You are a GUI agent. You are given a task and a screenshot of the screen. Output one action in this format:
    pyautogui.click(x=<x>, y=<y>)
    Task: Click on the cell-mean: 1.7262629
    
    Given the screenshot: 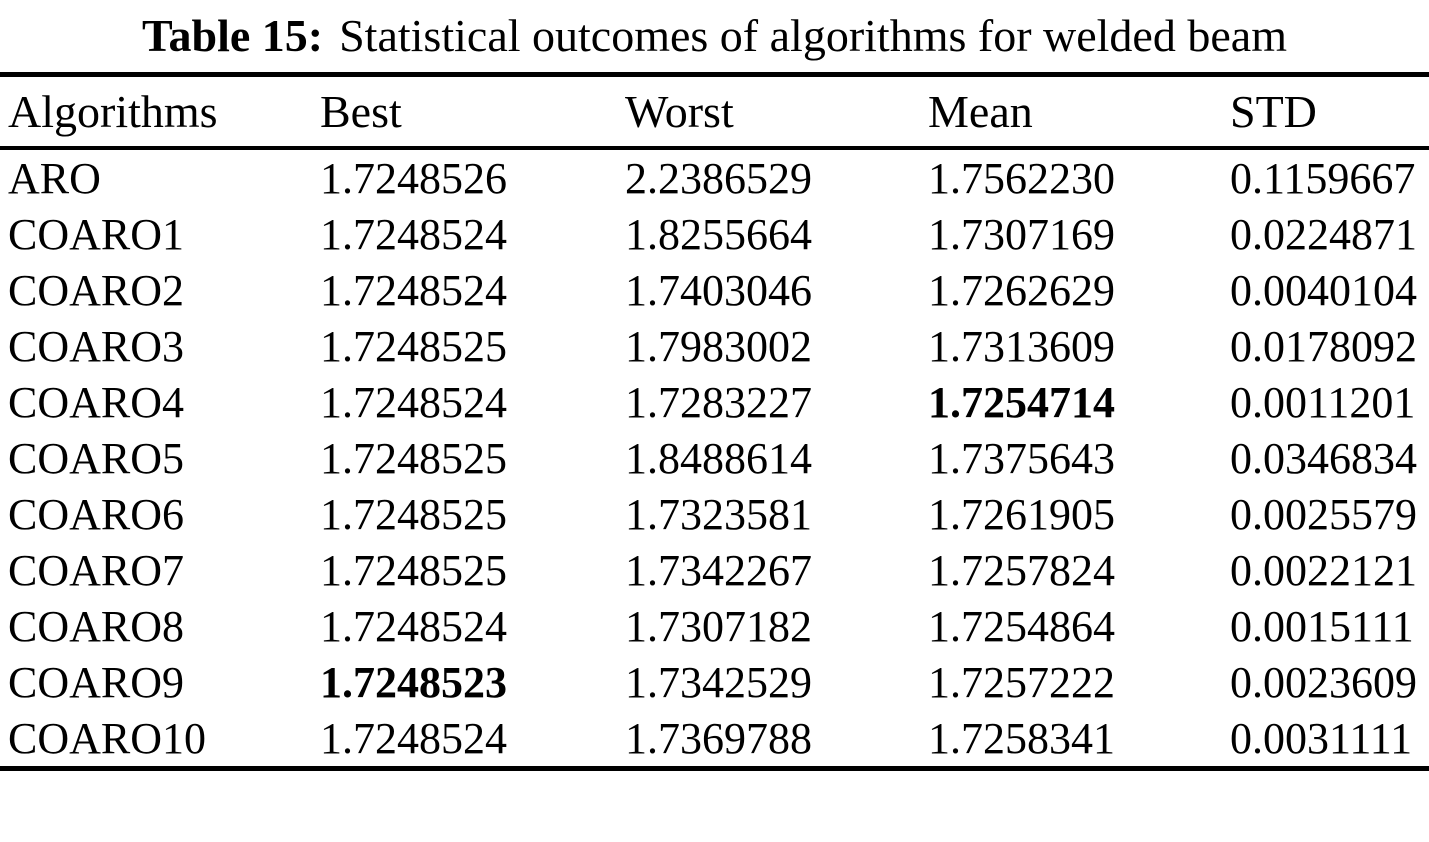 What is the action you would take?
    pyautogui.click(x=1021, y=290)
    